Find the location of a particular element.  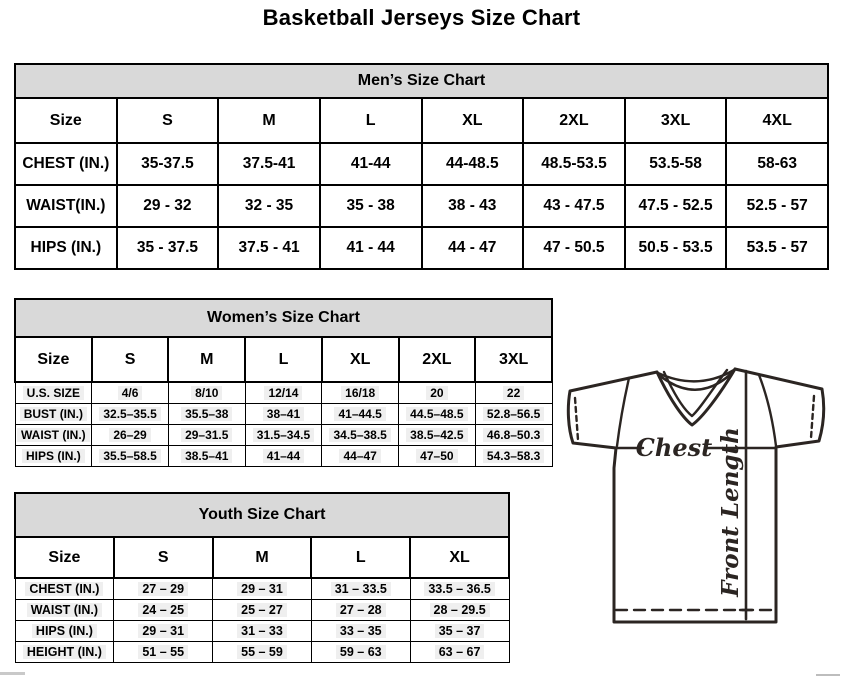

highlighted-text: 35.5–58.5 is located at coordinates (130, 456).